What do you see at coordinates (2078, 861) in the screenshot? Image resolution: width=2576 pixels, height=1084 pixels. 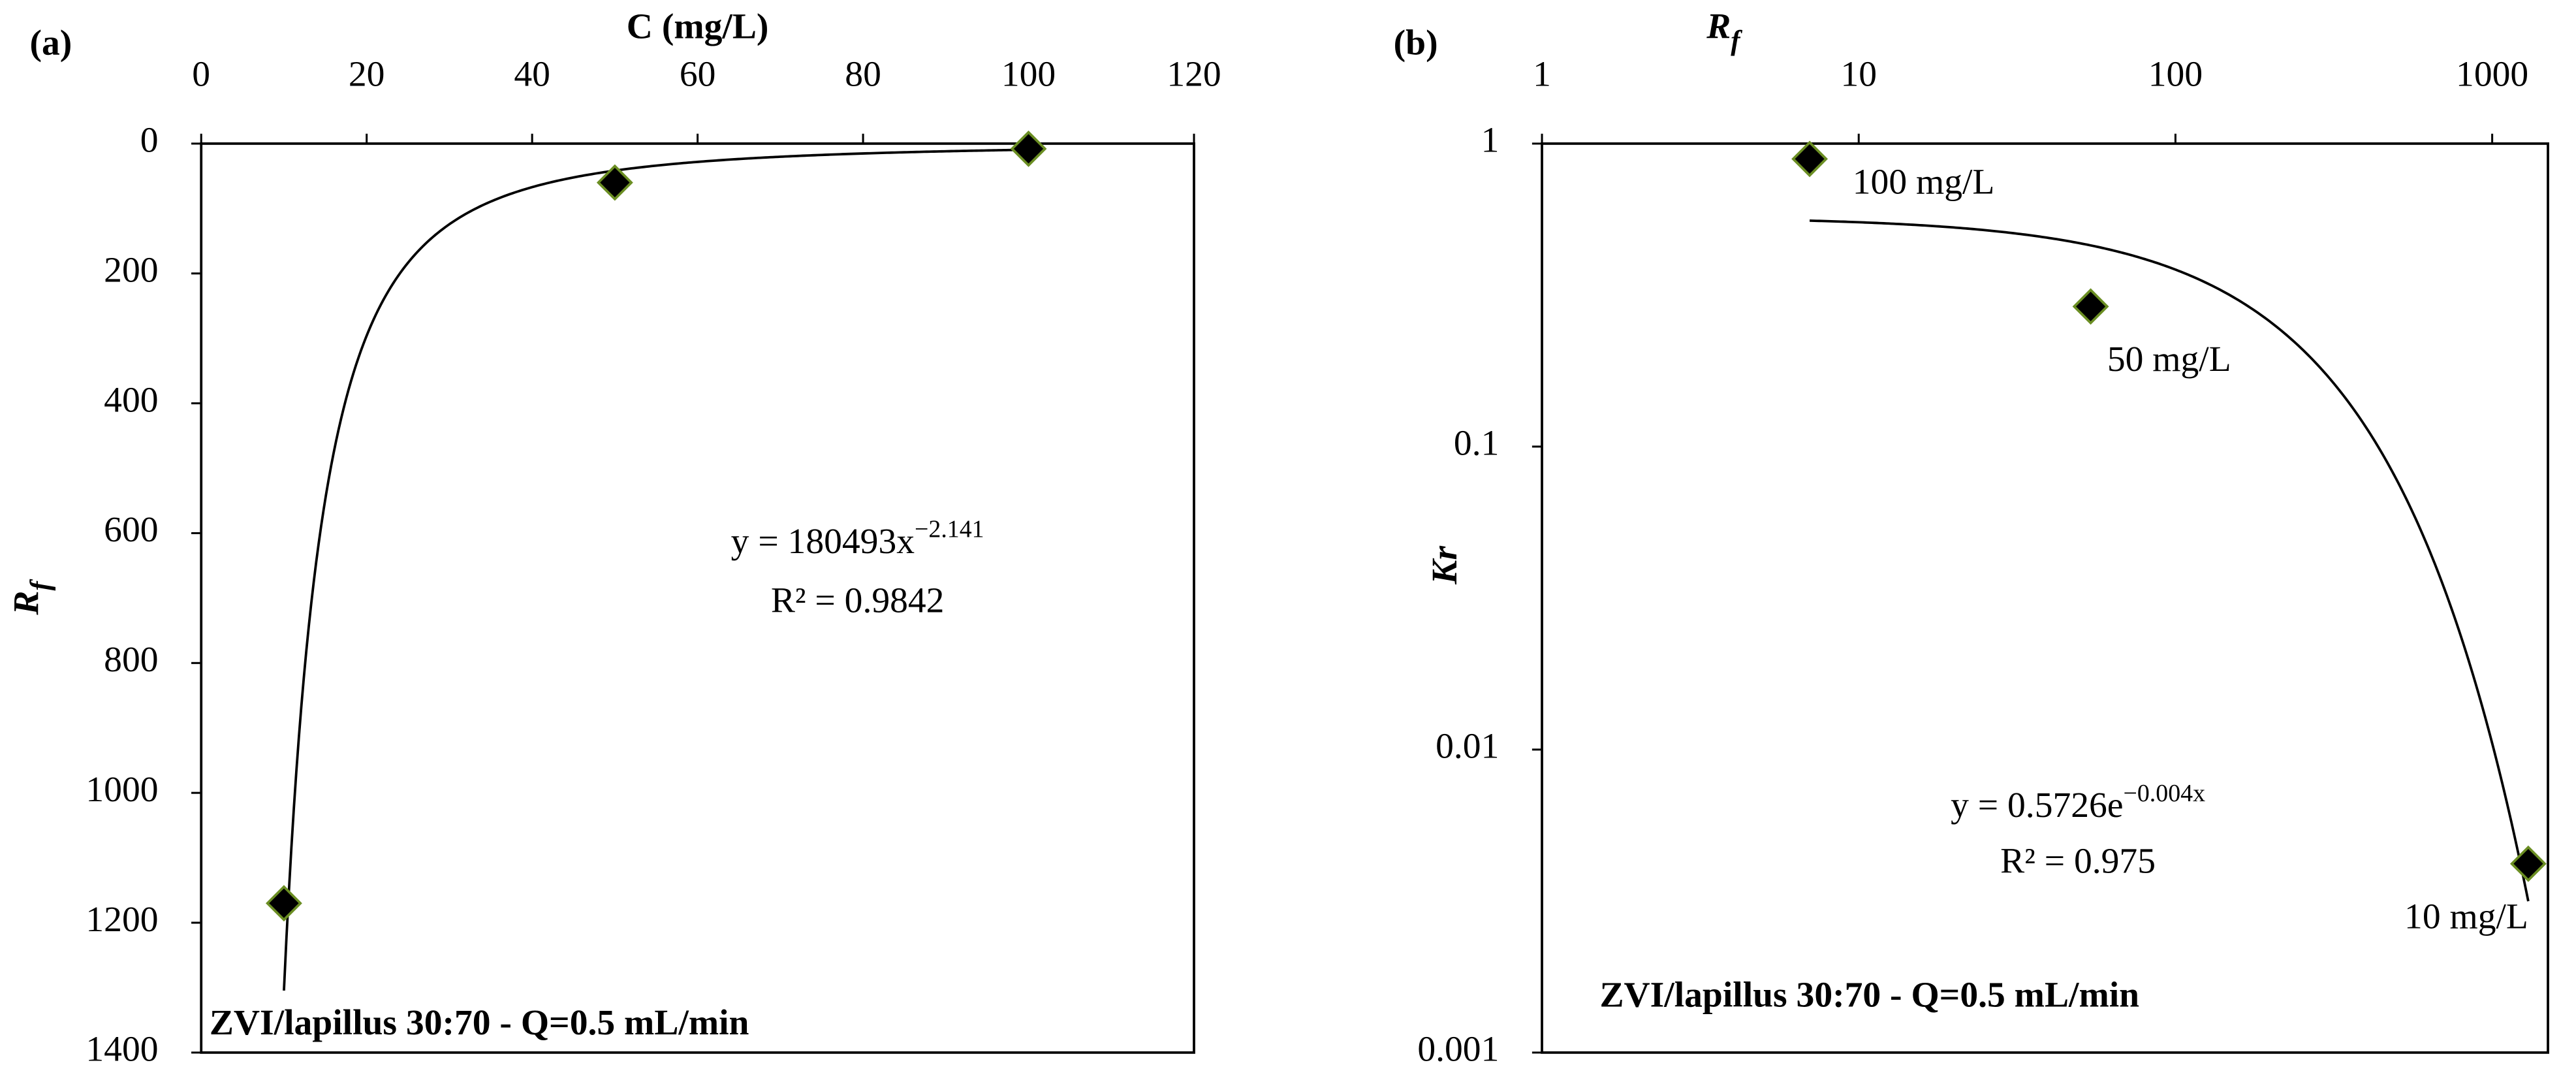 I see `trend-r2: R² = 0.975` at bounding box center [2078, 861].